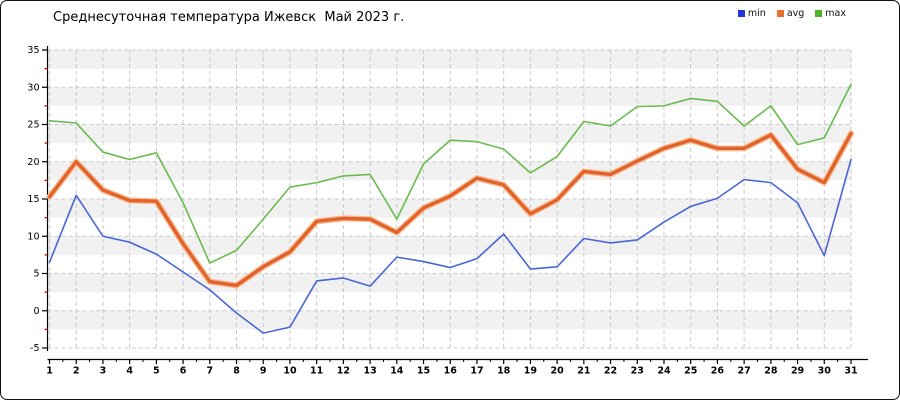 This screenshot has width=900, height=400. I want to click on x-tick-label: 24, so click(664, 371).